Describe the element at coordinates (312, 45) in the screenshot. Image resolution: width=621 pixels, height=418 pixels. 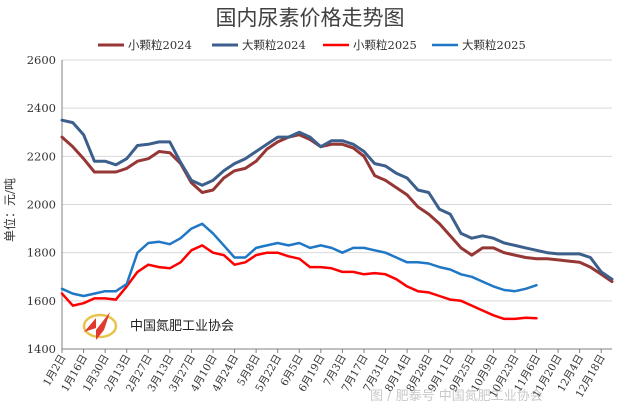
I see `legend: 小颗粒2024 大颗粒2024 小颗粒2025 大颗粒2025` at that location.